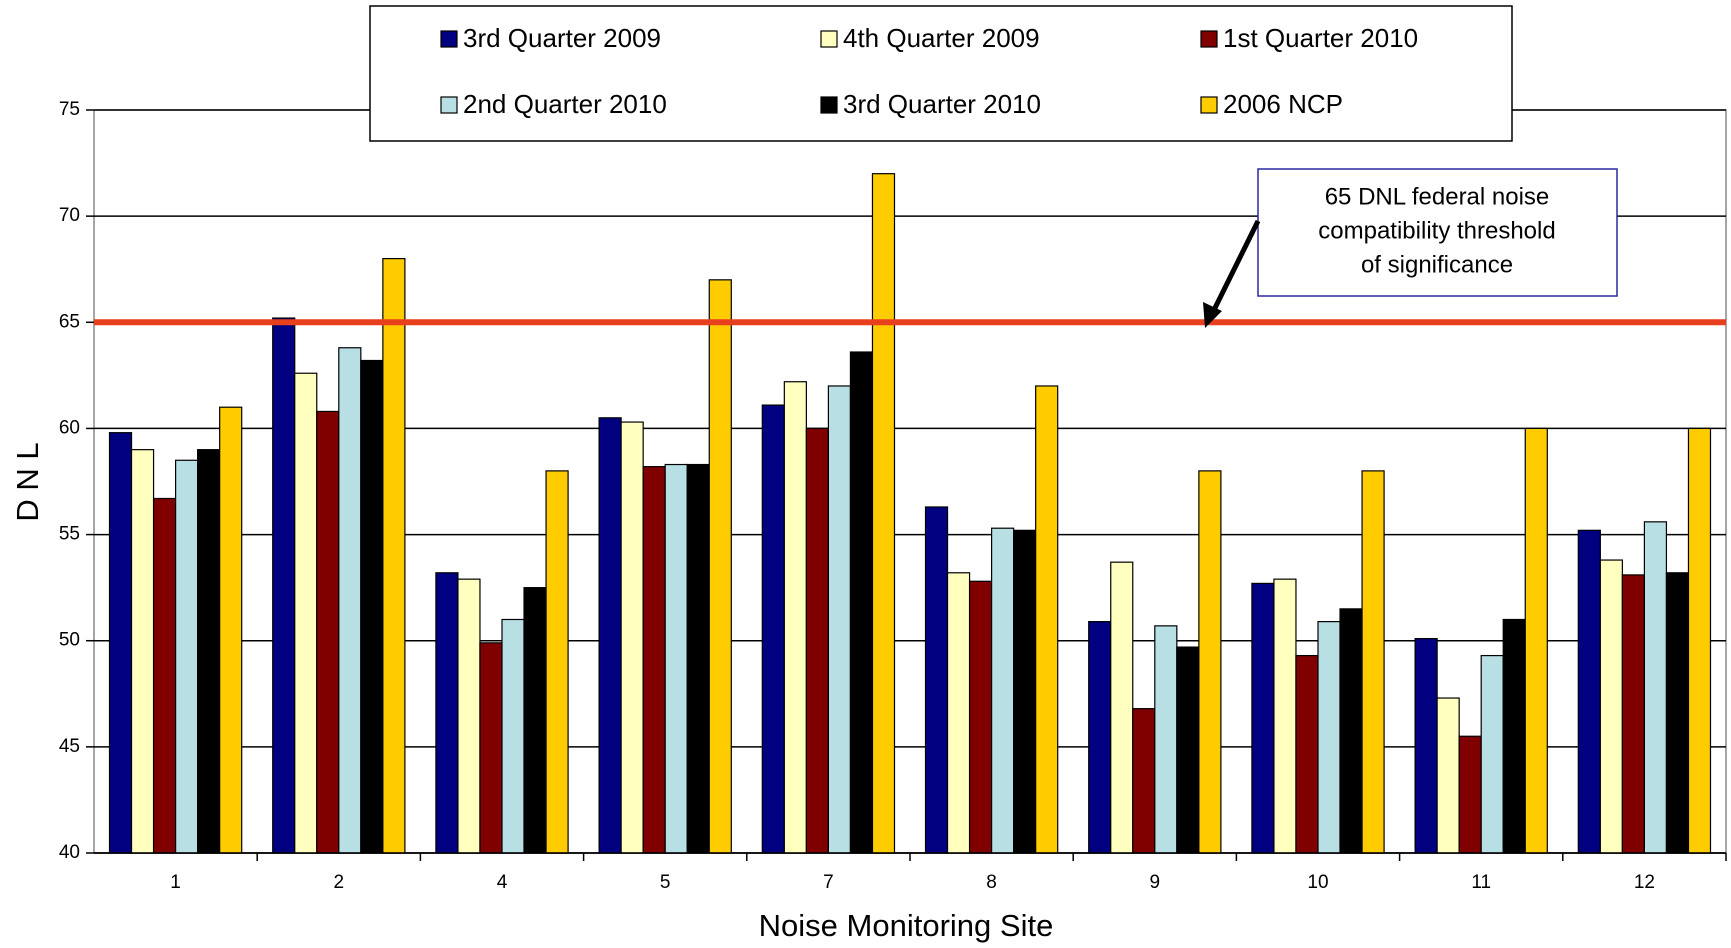 This screenshot has width=1731, height=948. Describe the element at coordinates (562, 38) in the screenshot. I see `legend-label: 3rd Quarter 2009` at that location.